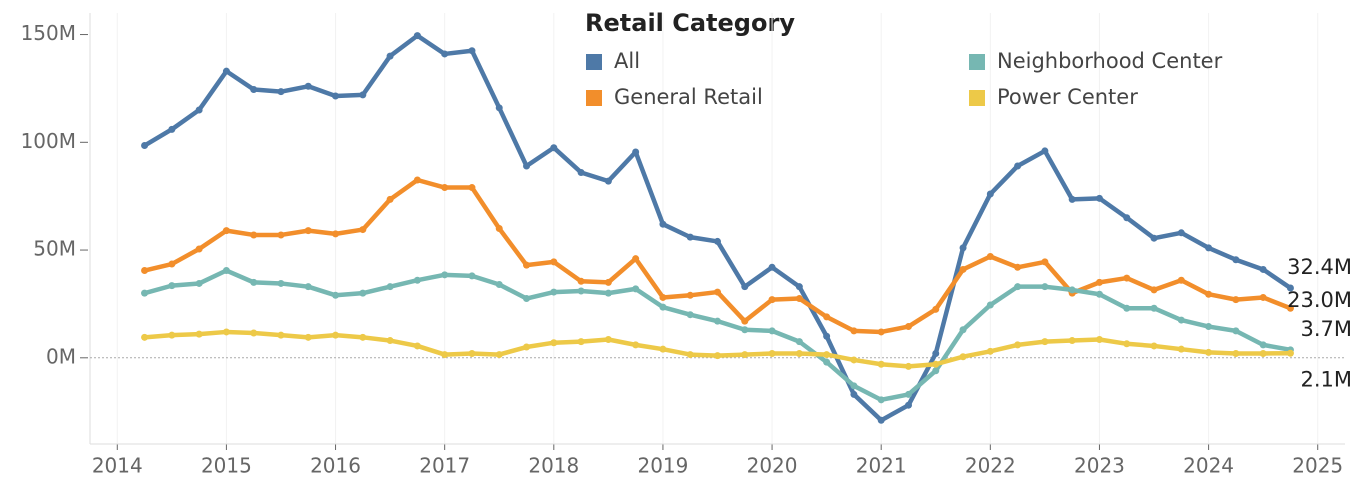 The width and height of the screenshot is (1362, 477). Describe the element at coordinates (1319, 300) in the screenshot. I see `data-label: 23.0M` at that location.